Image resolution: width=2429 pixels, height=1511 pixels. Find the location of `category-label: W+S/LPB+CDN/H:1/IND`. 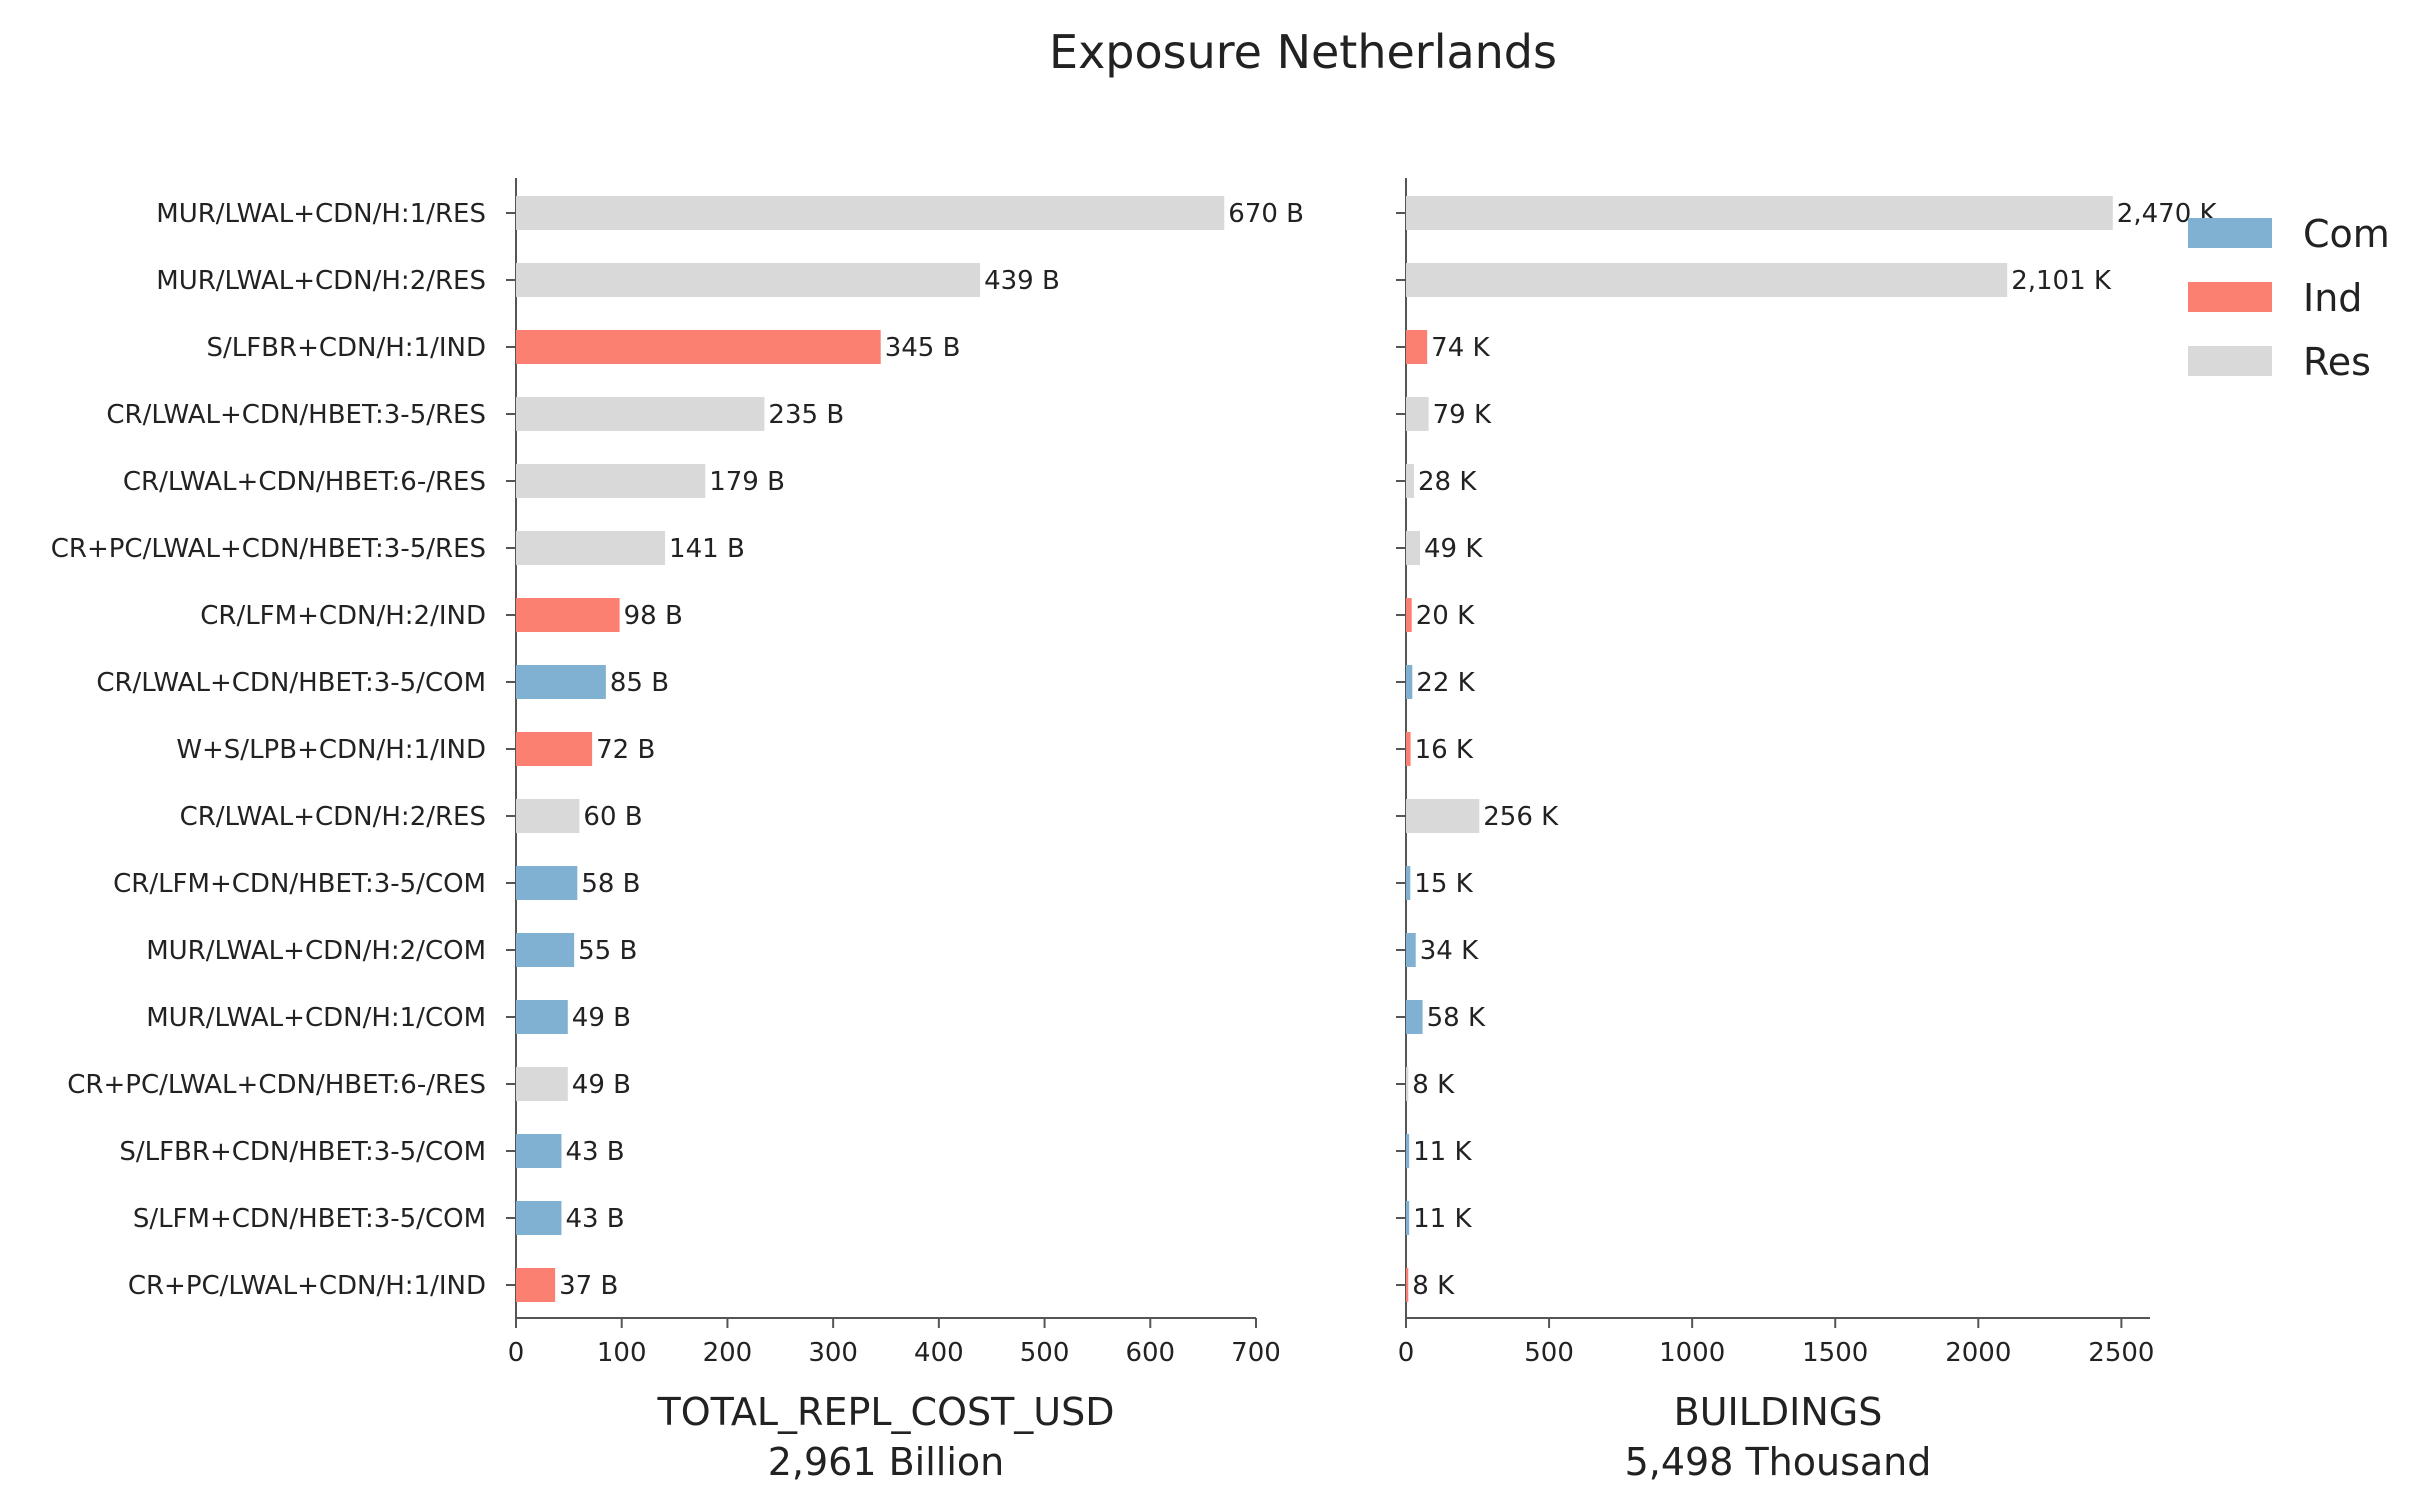

category-label: W+S/LPB+CDN/H:1/IND is located at coordinates (331, 750).